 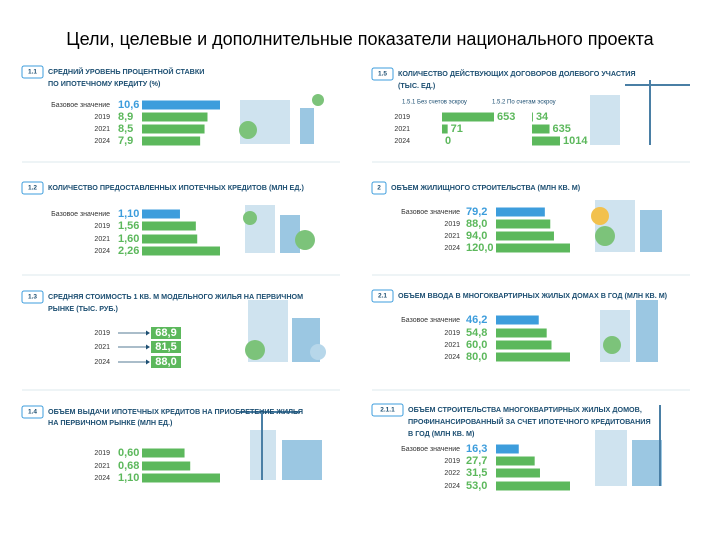 What do you see at coordinates (125, 117) in the screenshot?
I see `value-label: 8,9` at bounding box center [125, 117].